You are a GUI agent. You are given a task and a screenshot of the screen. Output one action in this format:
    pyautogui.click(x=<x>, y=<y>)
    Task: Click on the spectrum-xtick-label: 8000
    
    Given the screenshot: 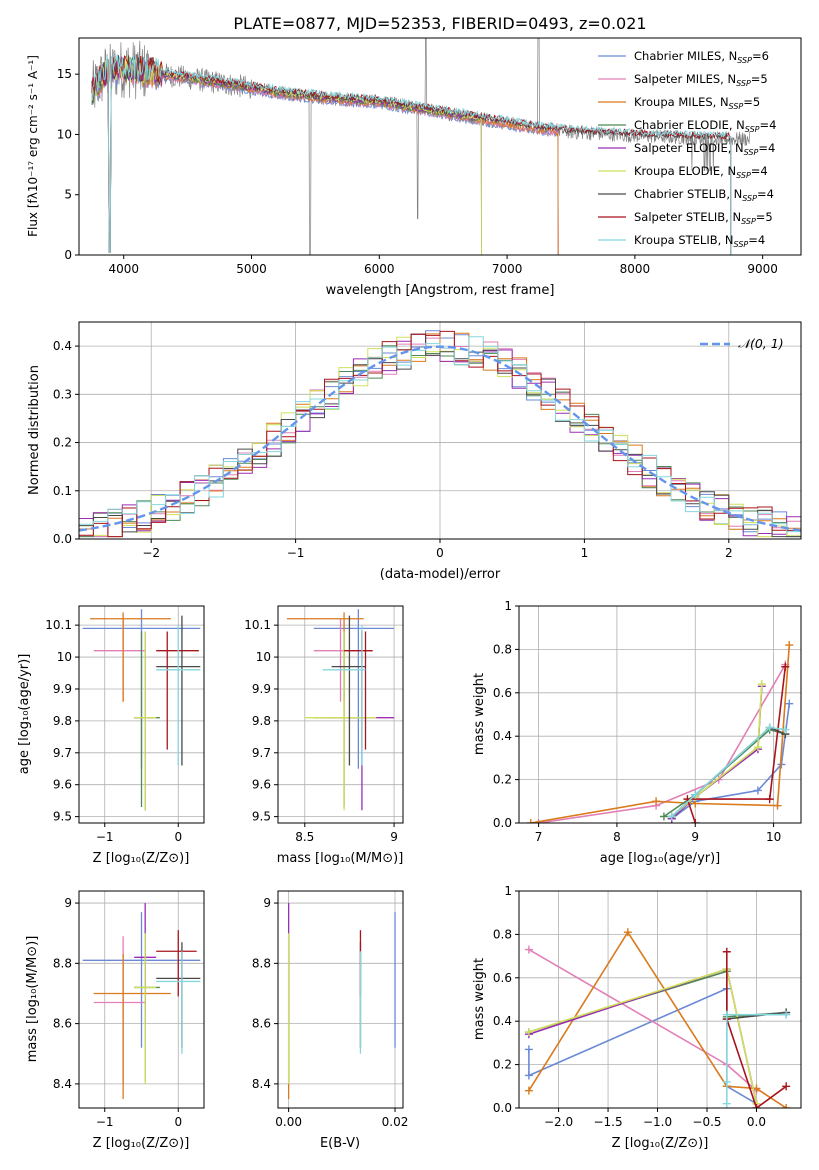 What is the action you would take?
    pyautogui.click(x=635, y=269)
    